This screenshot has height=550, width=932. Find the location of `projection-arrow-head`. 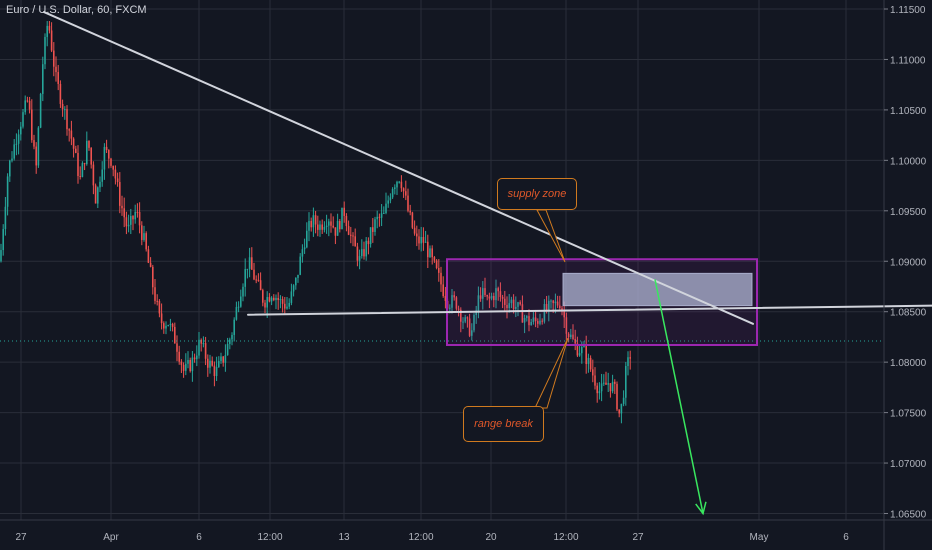

projection-arrow-head is located at coordinates (701, 508).